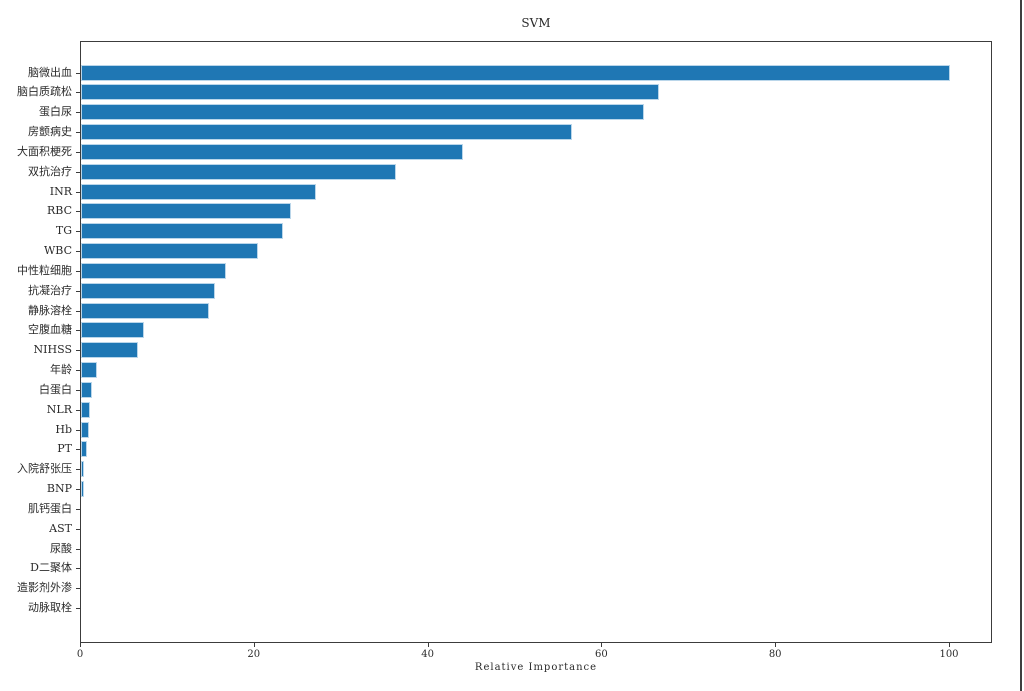 This screenshot has height=691, width=1024. What do you see at coordinates (60, 191) in the screenshot?
I see `y-tick-label: INR` at bounding box center [60, 191].